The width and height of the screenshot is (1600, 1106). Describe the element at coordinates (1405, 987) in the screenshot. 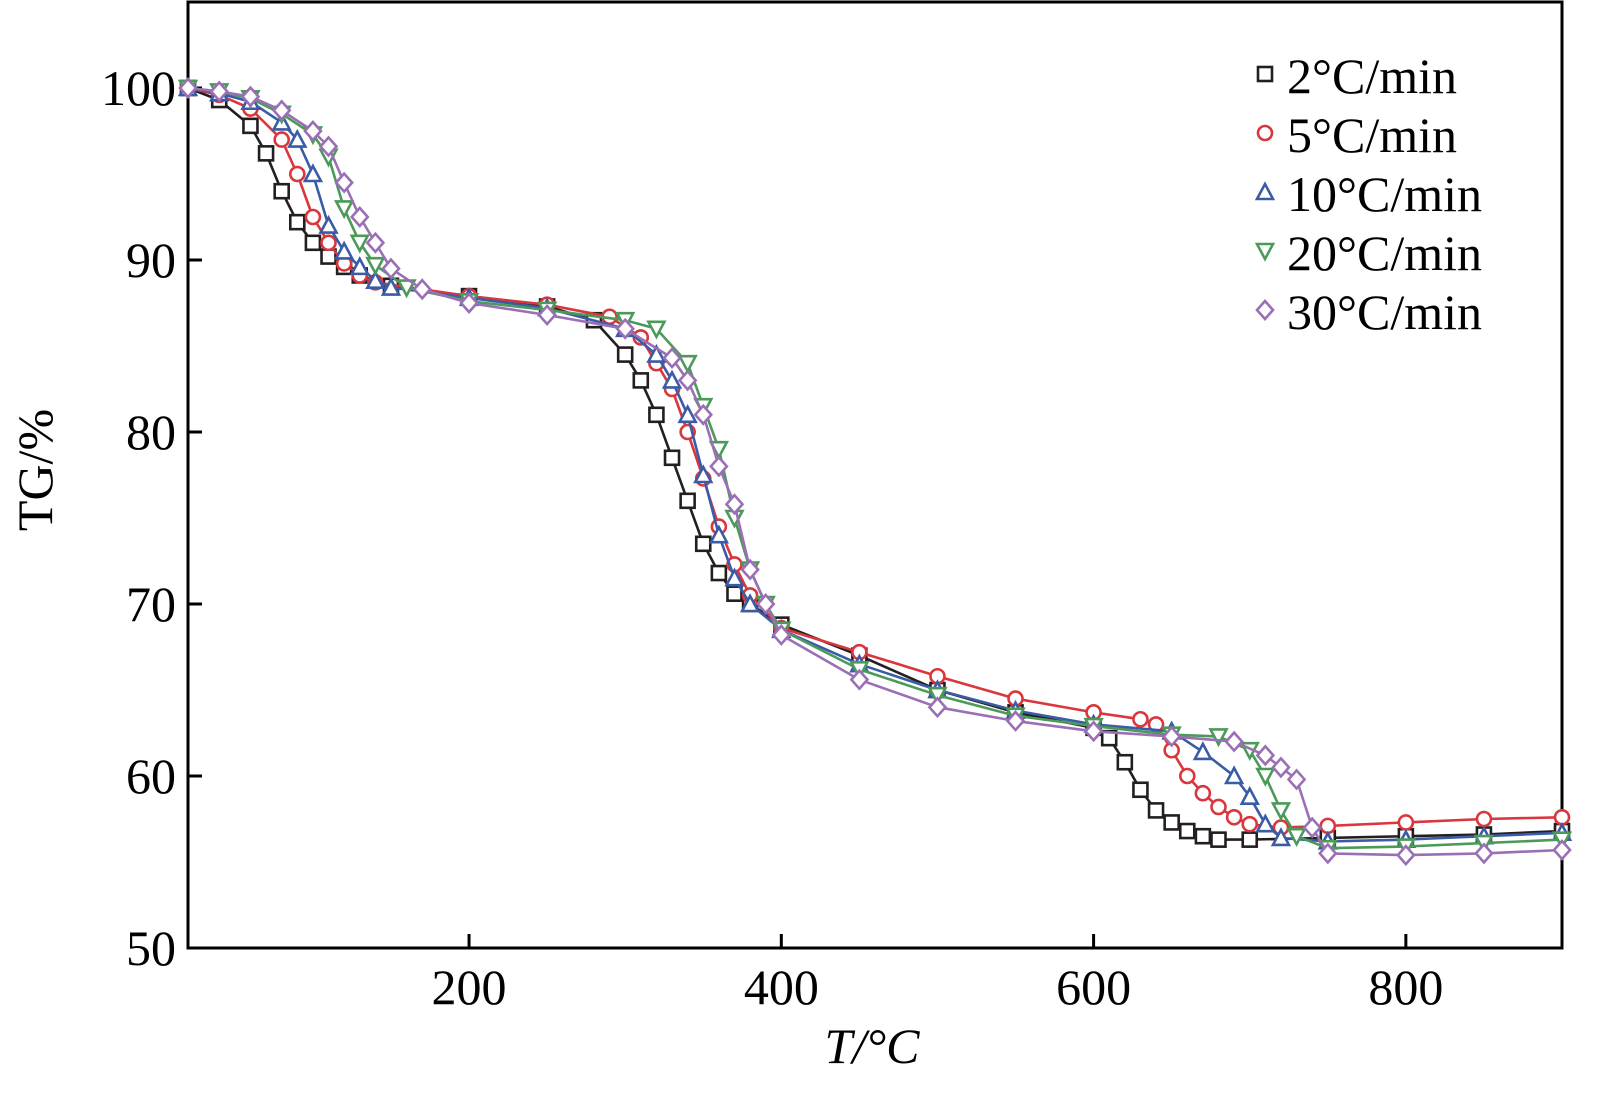

I see `x-tick-label: 800` at that location.